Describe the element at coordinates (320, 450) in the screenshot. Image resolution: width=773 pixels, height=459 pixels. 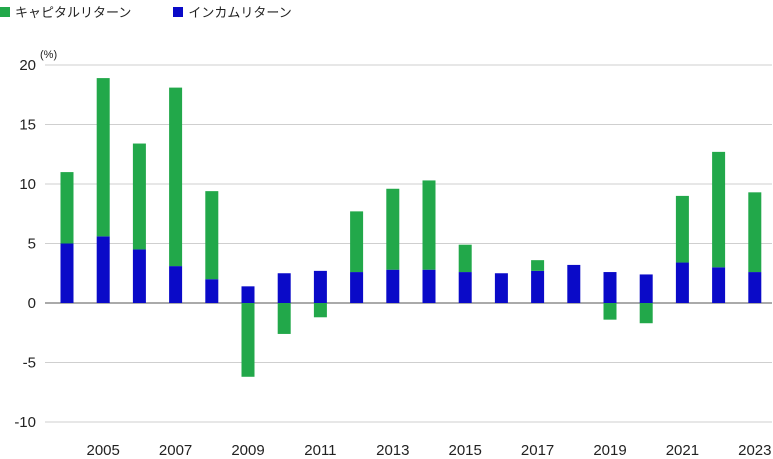
I see `x-tick-label: 2011` at that location.